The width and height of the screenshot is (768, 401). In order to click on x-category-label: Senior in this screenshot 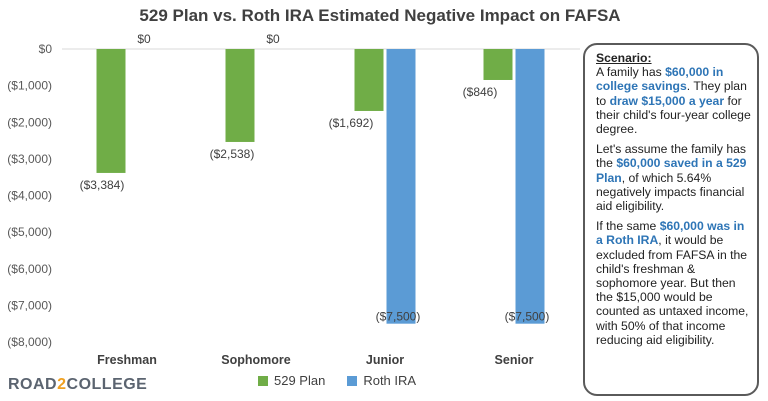, I will do `click(514, 360)`.